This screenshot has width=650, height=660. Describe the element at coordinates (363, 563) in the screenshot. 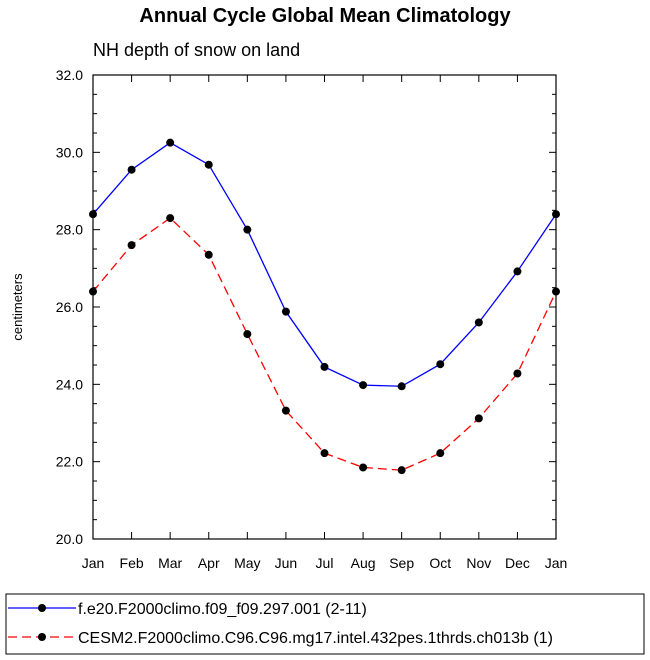

I see `x-tick-label: Aug` at that location.